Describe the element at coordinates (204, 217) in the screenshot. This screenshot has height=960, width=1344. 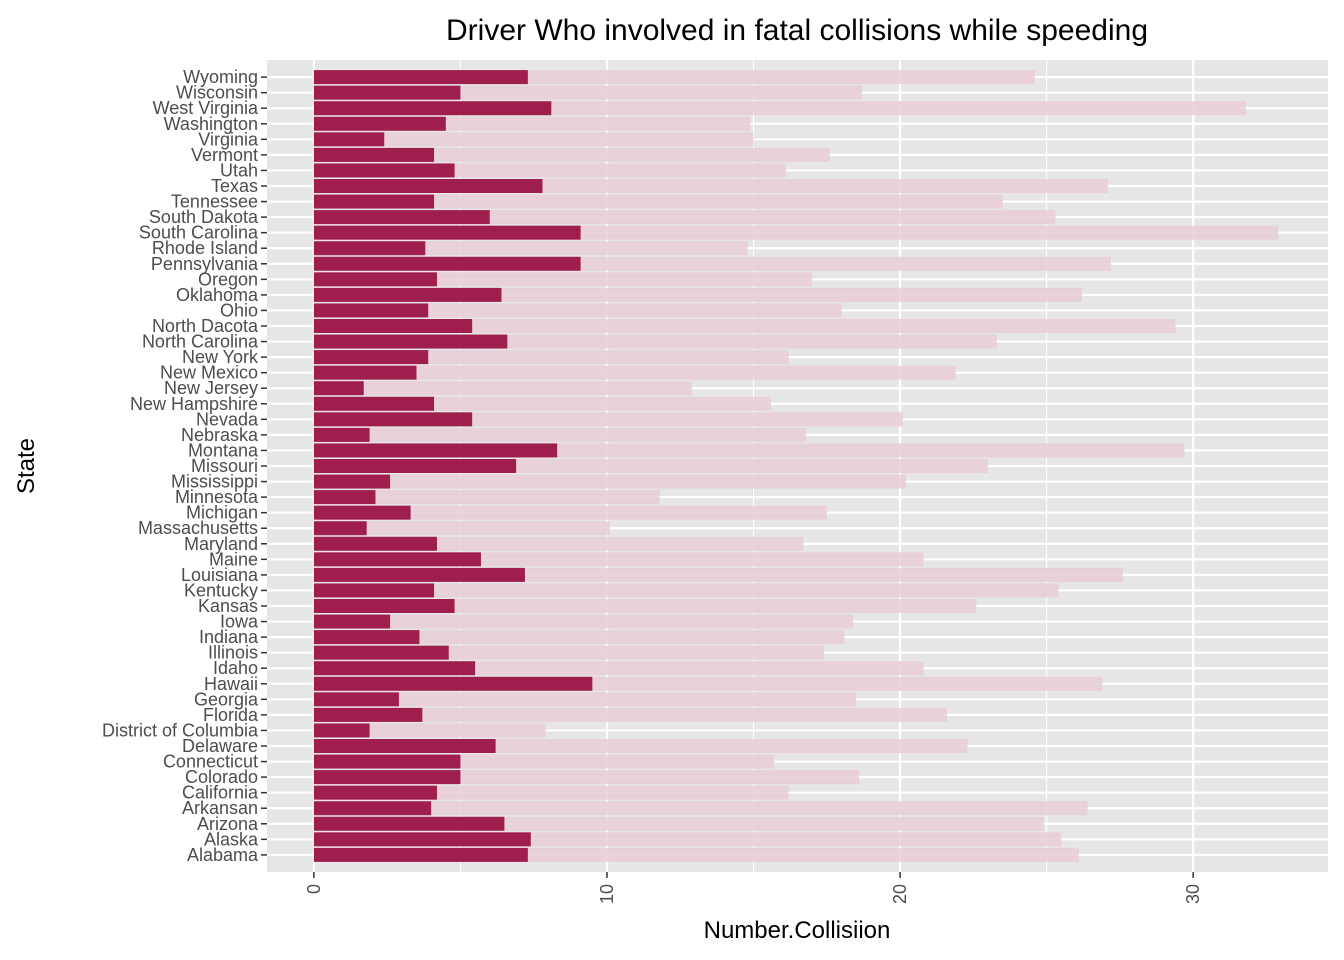
I see `y-tick-label: South Dakota` at that location.